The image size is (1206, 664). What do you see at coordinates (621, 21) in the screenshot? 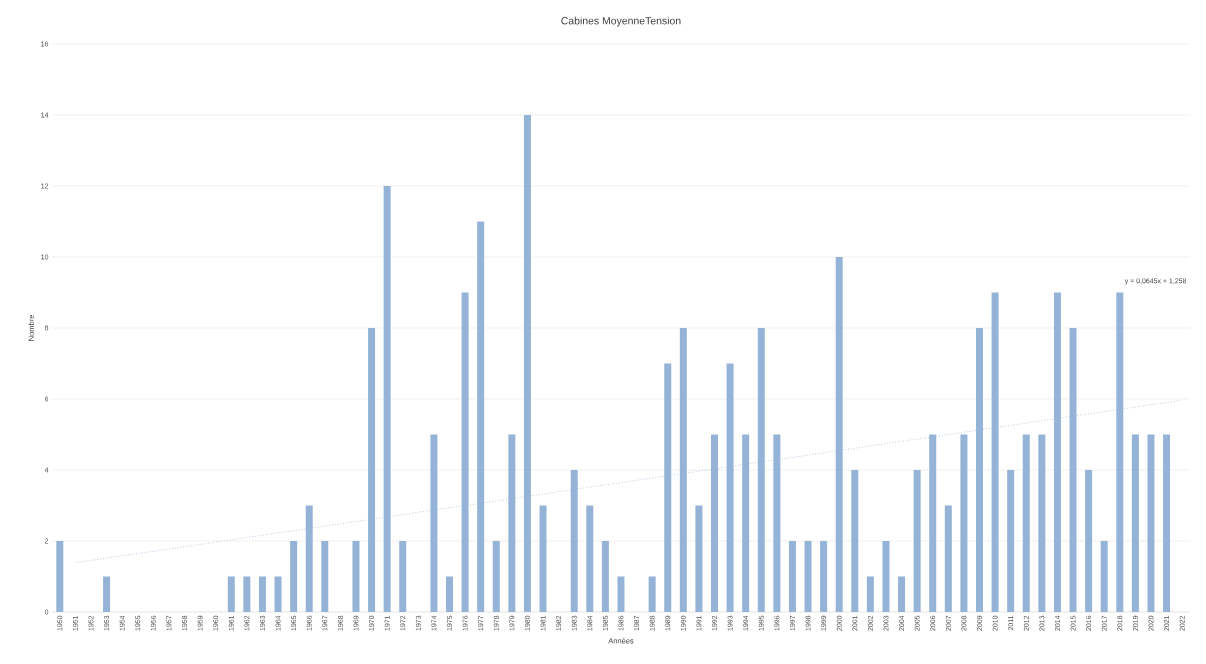
I see `chart-title: Cabines MoyenneTension` at bounding box center [621, 21].